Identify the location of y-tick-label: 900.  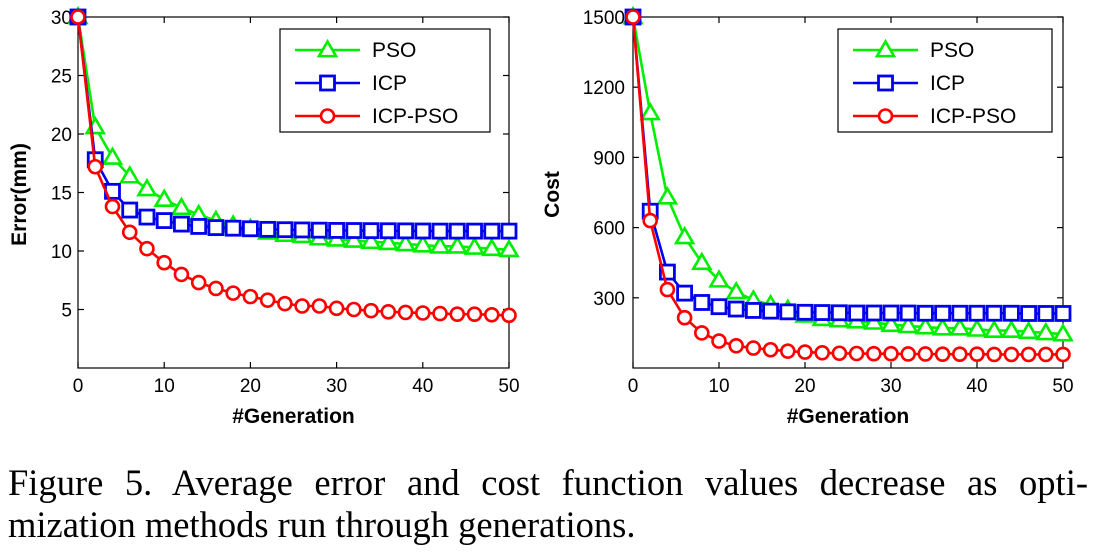
(609, 158).